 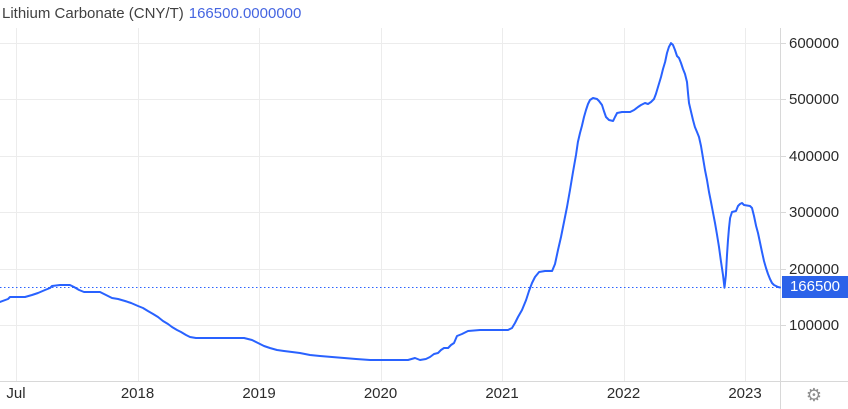 I want to click on settings-gear-icon: ⚙, so click(x=814, y=395).